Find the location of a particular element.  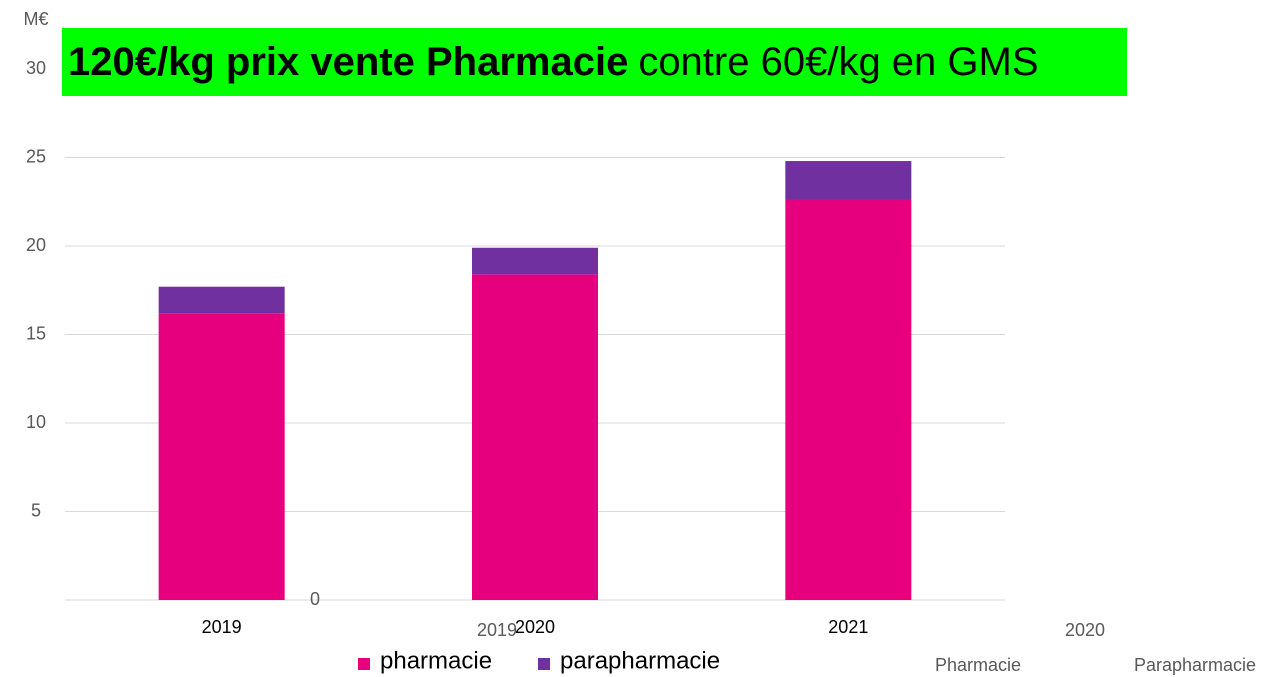

y-tick-label: 25 is located at coordinates (36, 156).